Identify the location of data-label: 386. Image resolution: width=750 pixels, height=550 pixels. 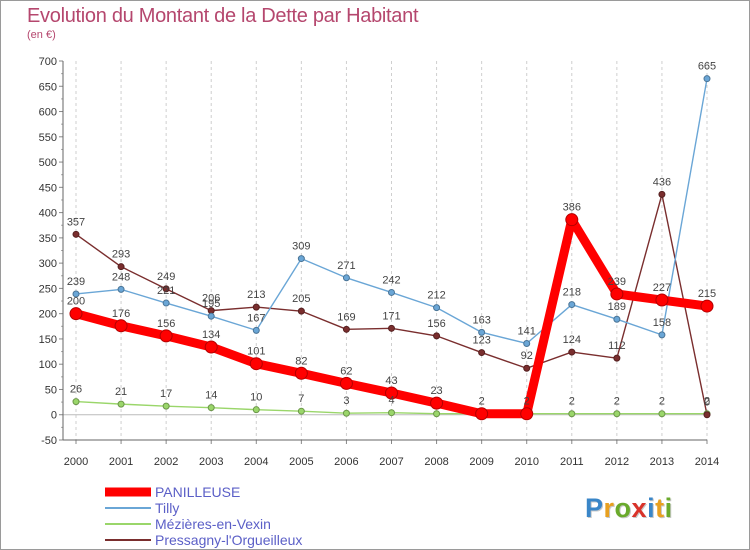
(572, 208).